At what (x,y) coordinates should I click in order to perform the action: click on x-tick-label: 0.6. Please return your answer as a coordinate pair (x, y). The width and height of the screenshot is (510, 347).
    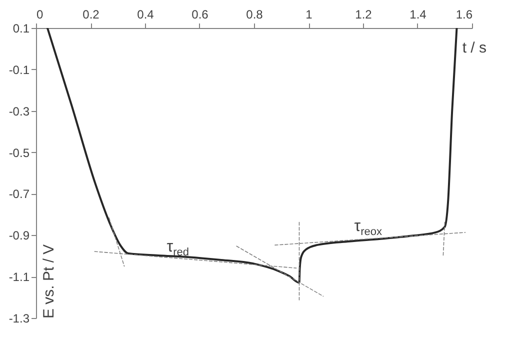
    Looking at the image, I should click on (200, 15).